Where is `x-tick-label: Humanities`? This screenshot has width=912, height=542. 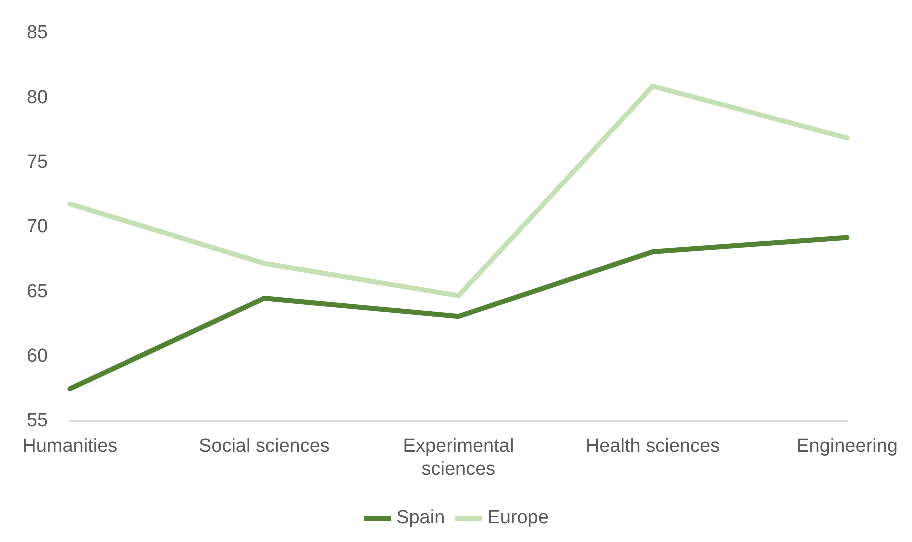
x-tick-label: Humanities is located at coordinates (70, 447).